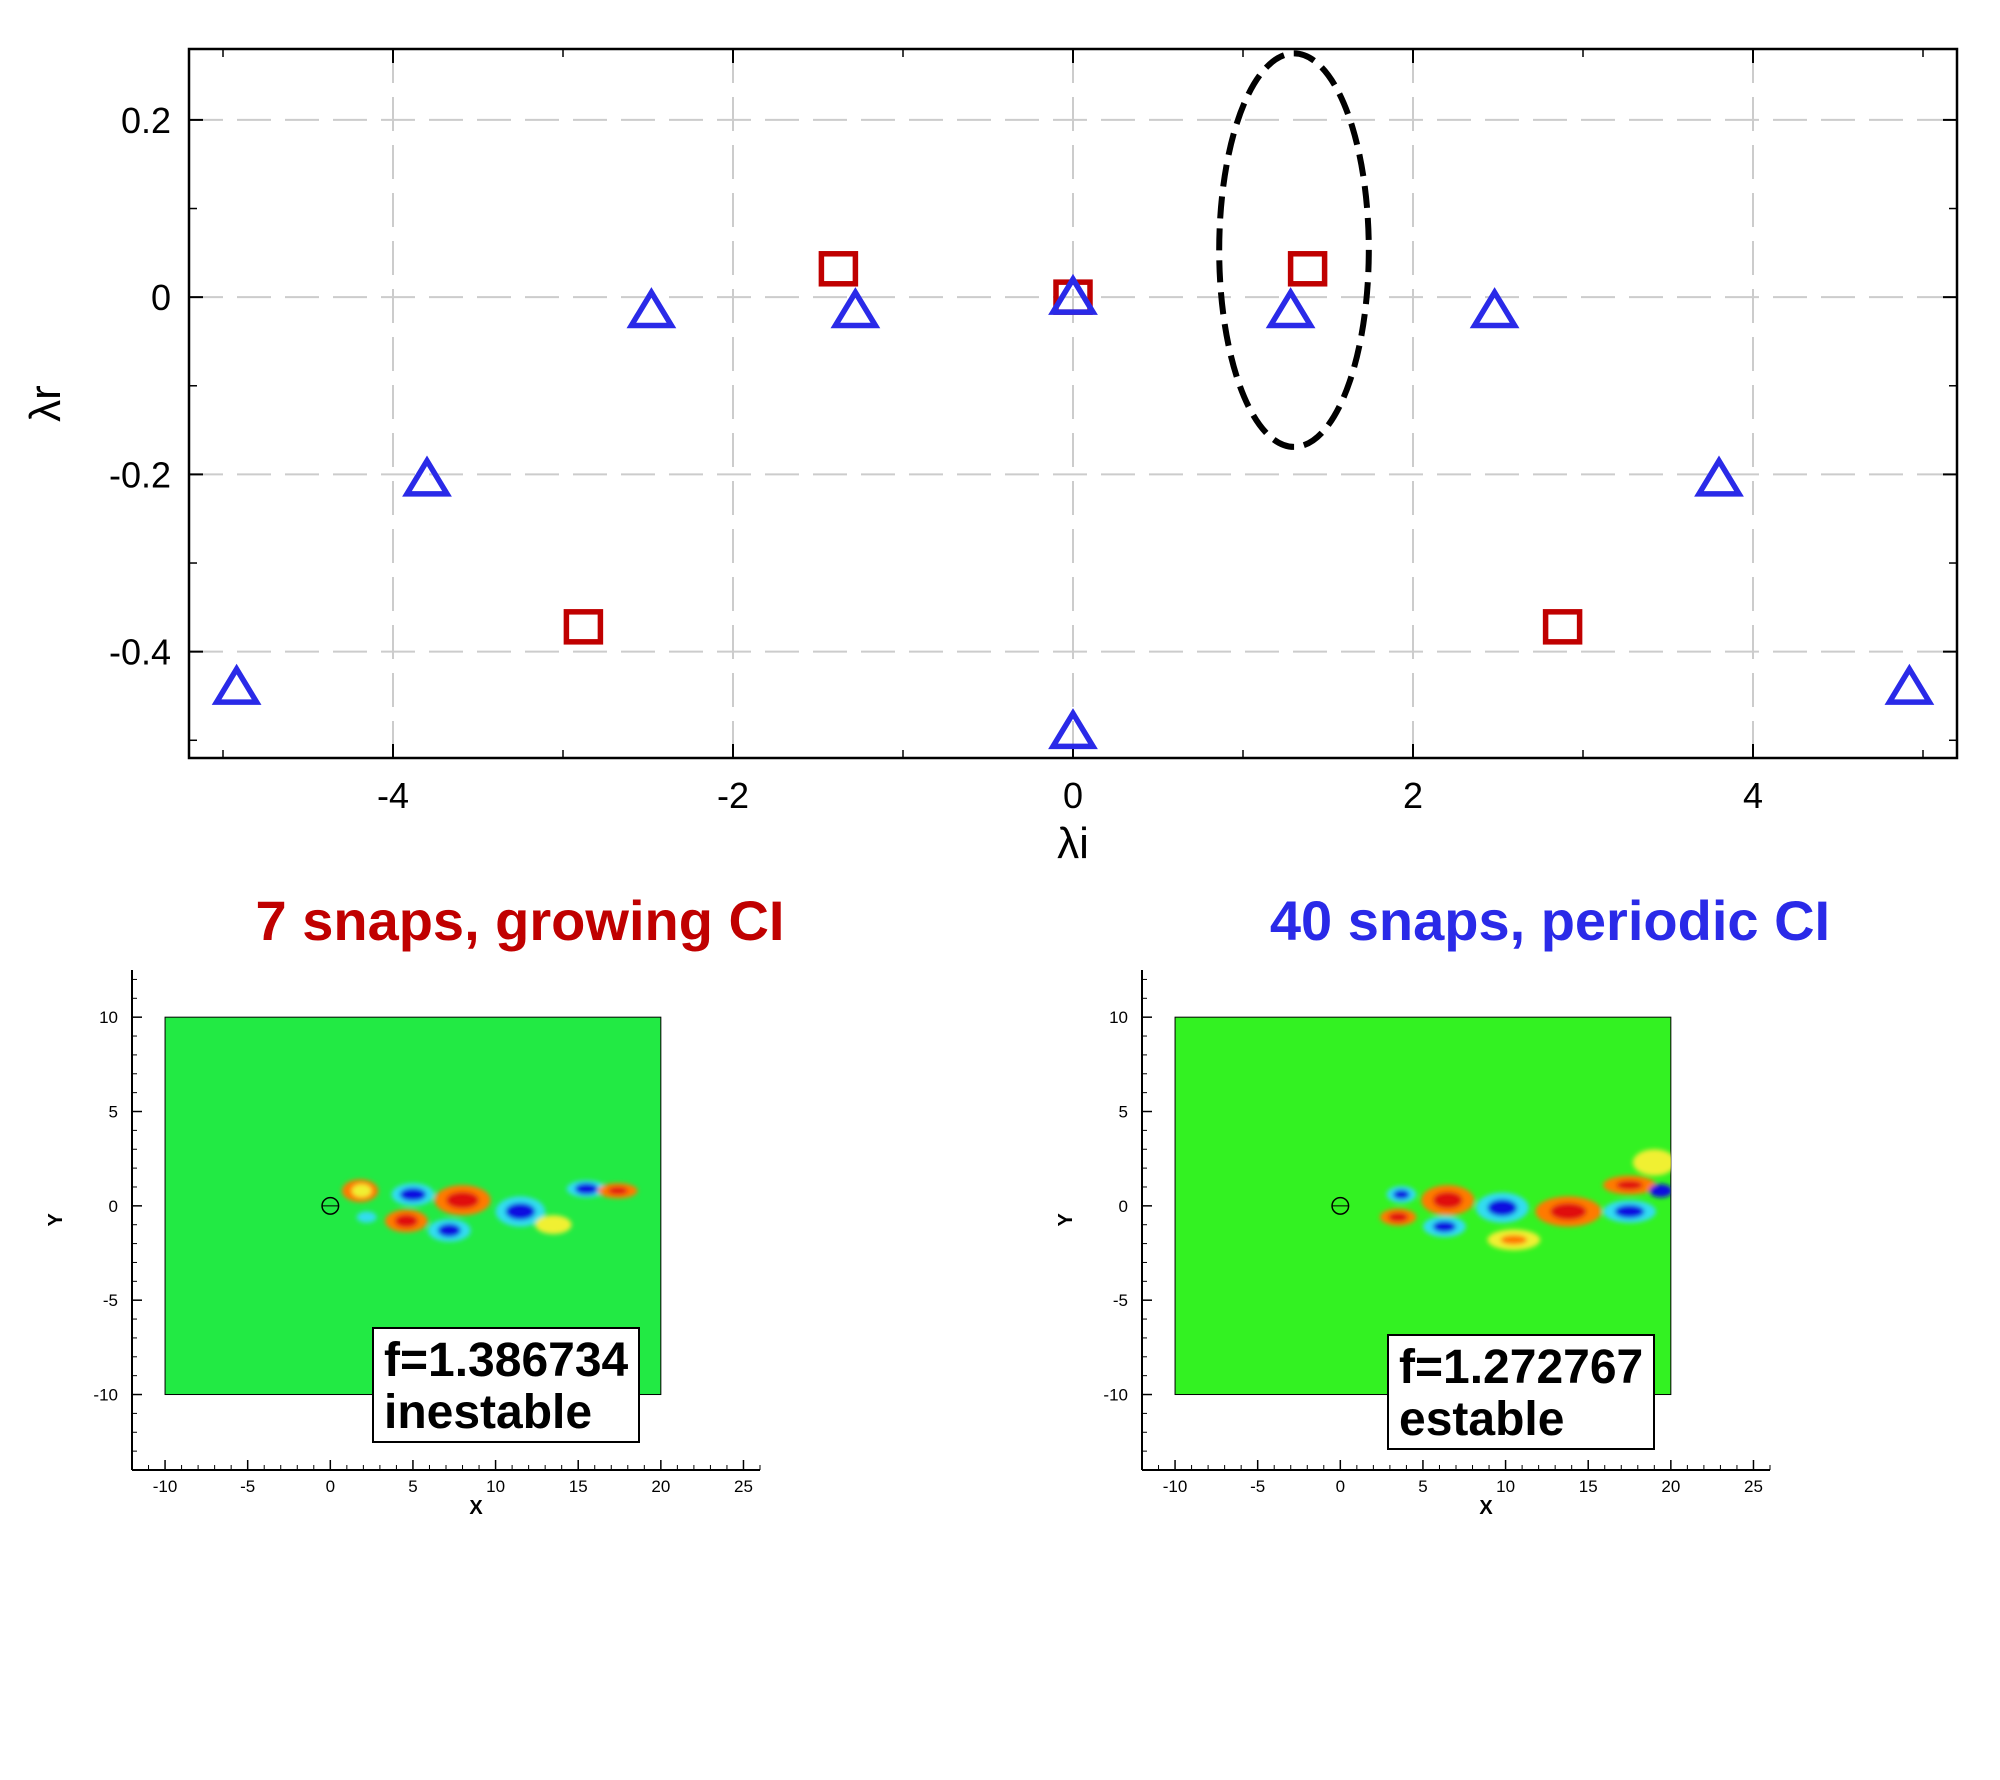  I want to click on dashed-ellipse-annotation, so click(1294, 250).